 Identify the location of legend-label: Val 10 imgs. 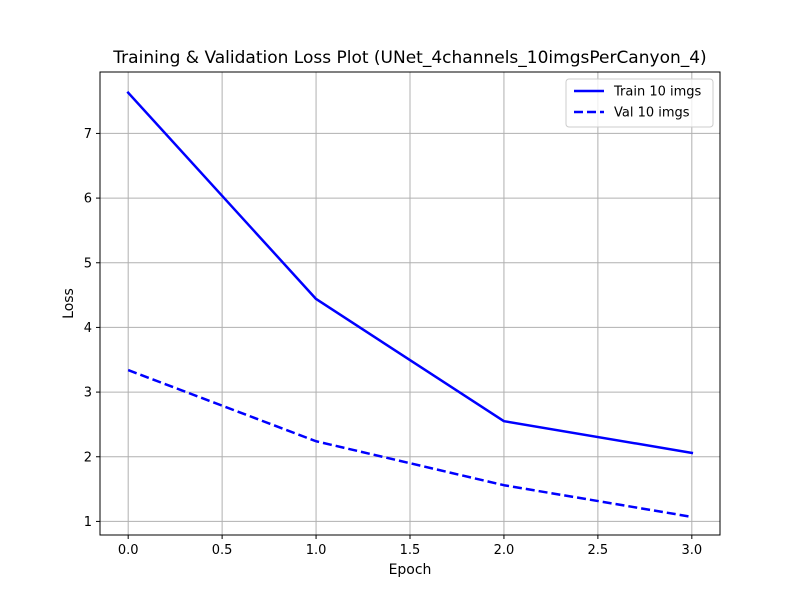
(652, 113).